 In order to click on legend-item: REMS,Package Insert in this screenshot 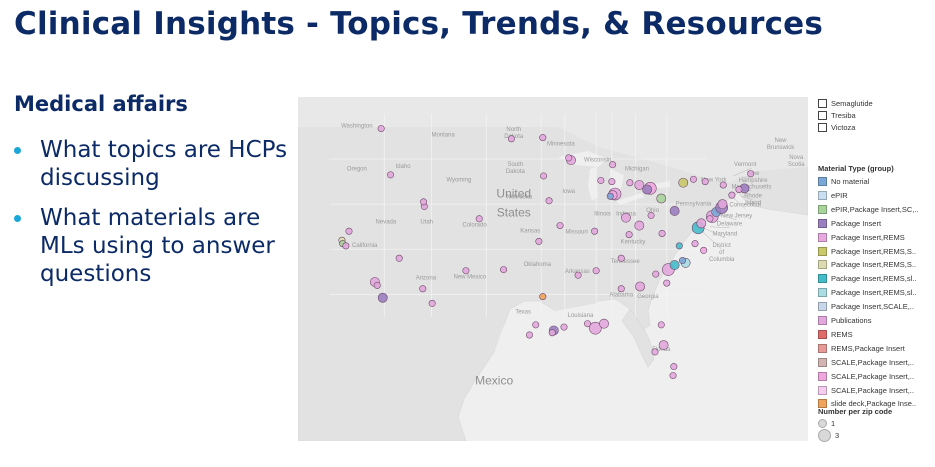, I will do `click(861, 348)`.